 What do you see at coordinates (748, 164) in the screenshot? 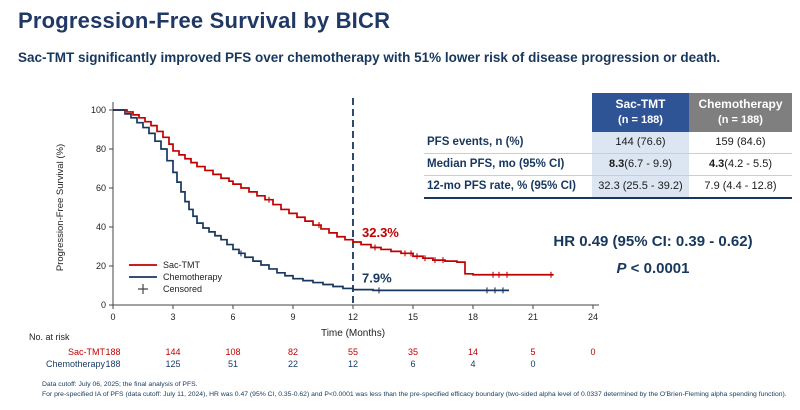
I see `cell-value: (4.2 - 5.5)` at bounding box center [748, 164].